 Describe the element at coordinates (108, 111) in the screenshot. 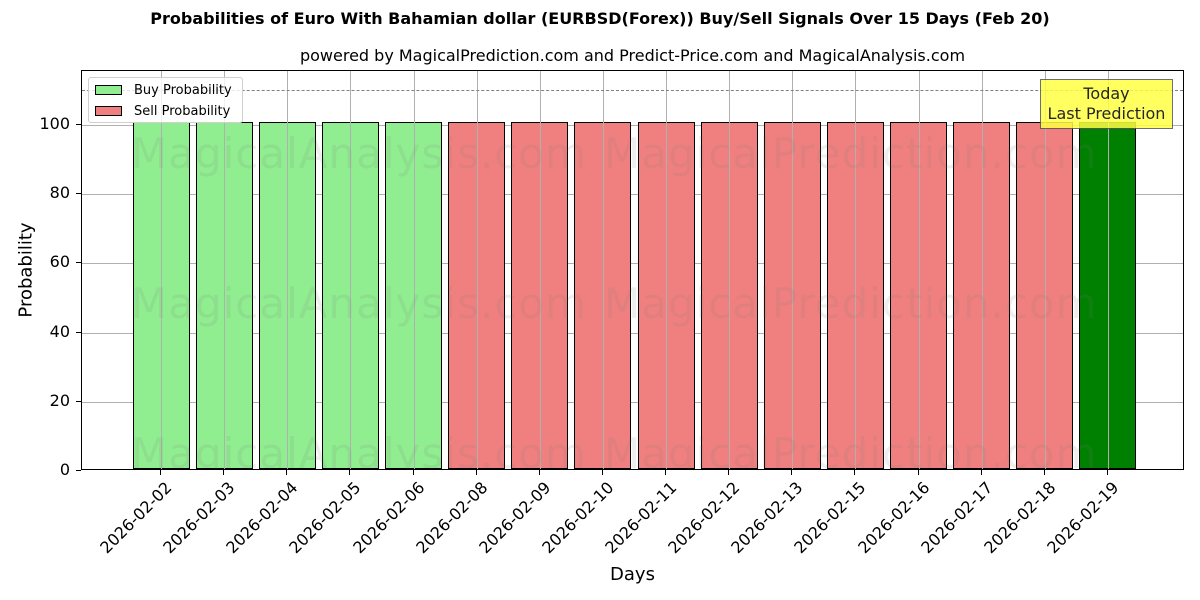

I see `sell-swatch-icon` at that location.